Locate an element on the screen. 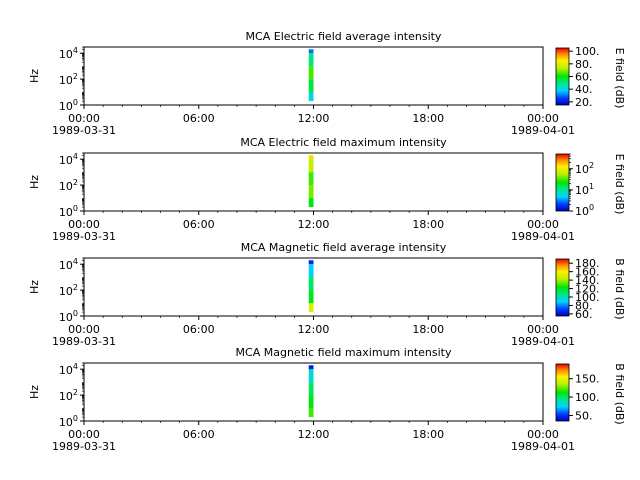  colorbar-tick-label: 140. is located at coordinates (587, 280).